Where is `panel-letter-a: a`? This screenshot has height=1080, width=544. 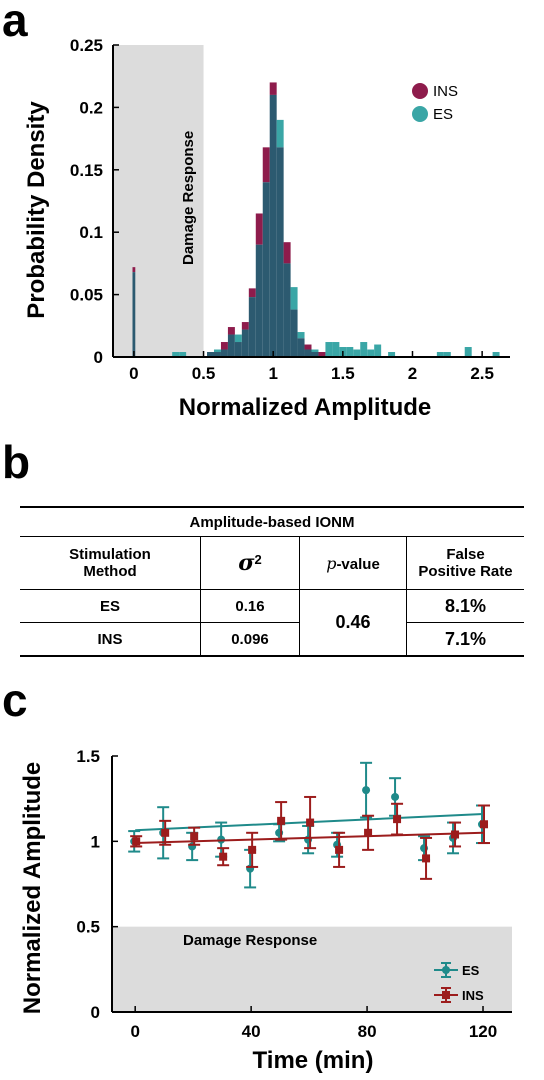 panel-letter-a: a is located at coordinates (15, 23).